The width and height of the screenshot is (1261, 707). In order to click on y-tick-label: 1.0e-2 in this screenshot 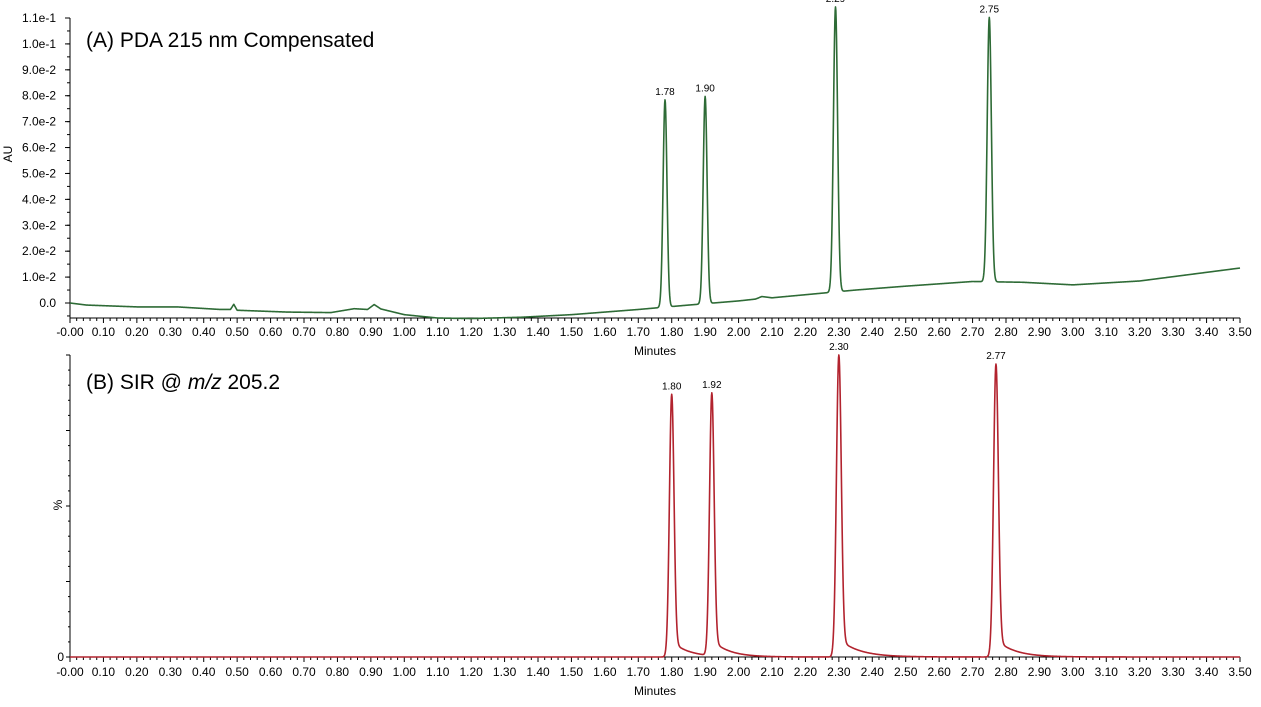, I will do `click(39, 277)`.